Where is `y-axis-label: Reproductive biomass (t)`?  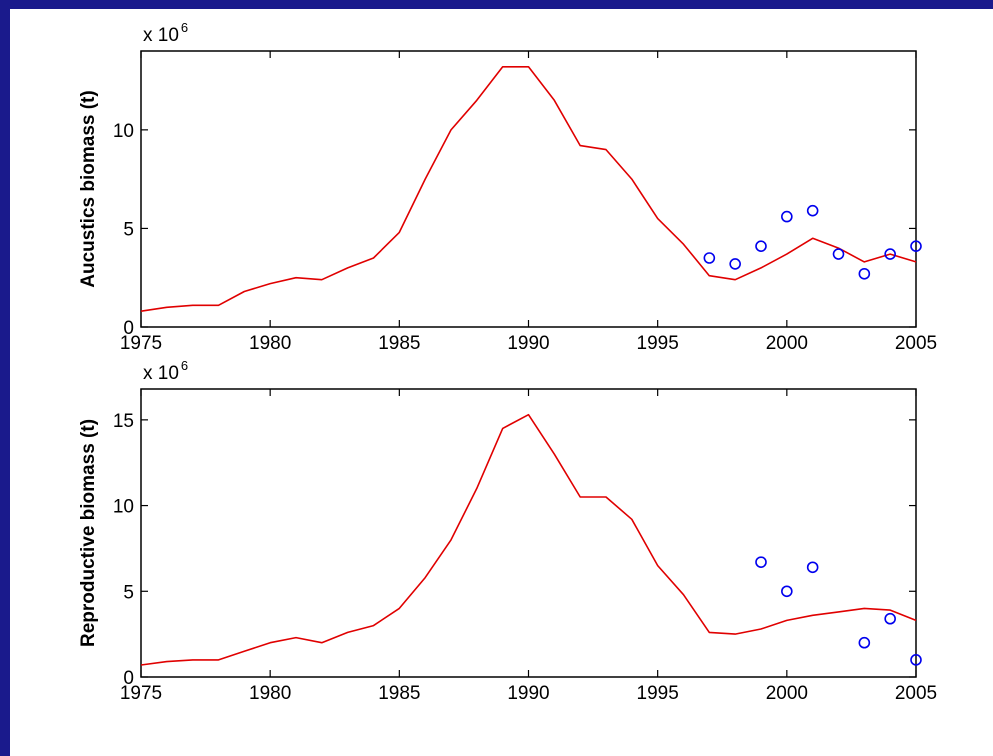
y-axis-label: Reproductive biomass (t) is located at coordinates (88, 533).